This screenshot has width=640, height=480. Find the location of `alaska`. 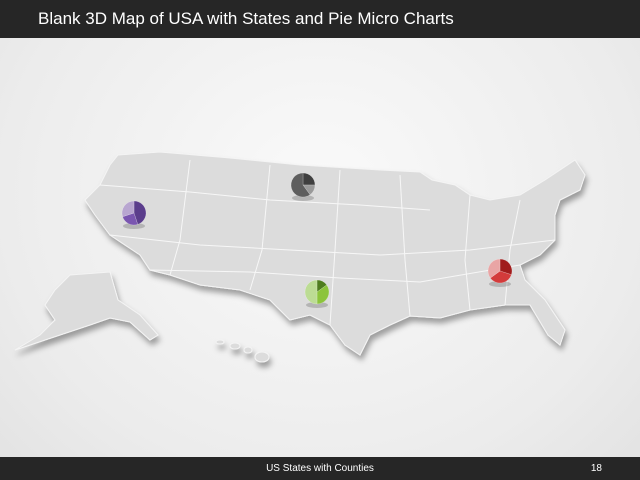

alaska is located at coordinates (86, 311).